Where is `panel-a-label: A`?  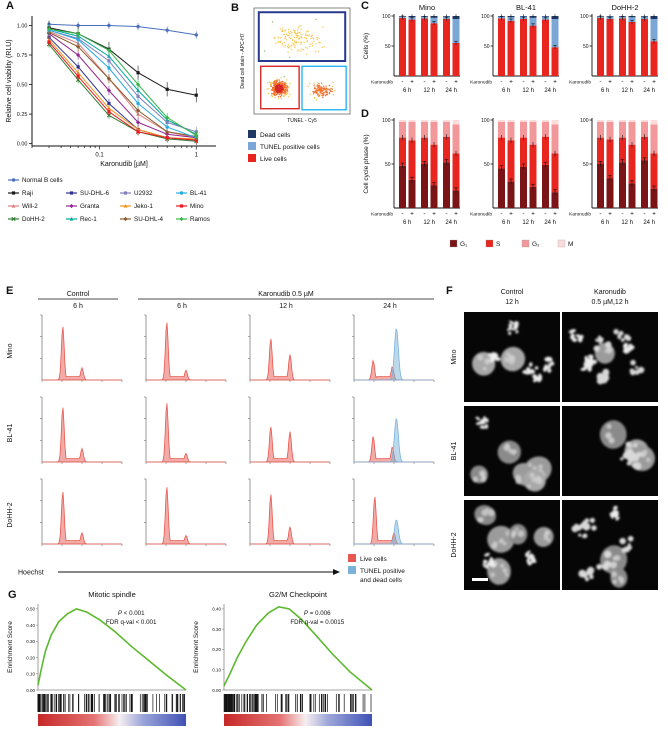 panel-a-label: A is located at coordinates (10, 6).